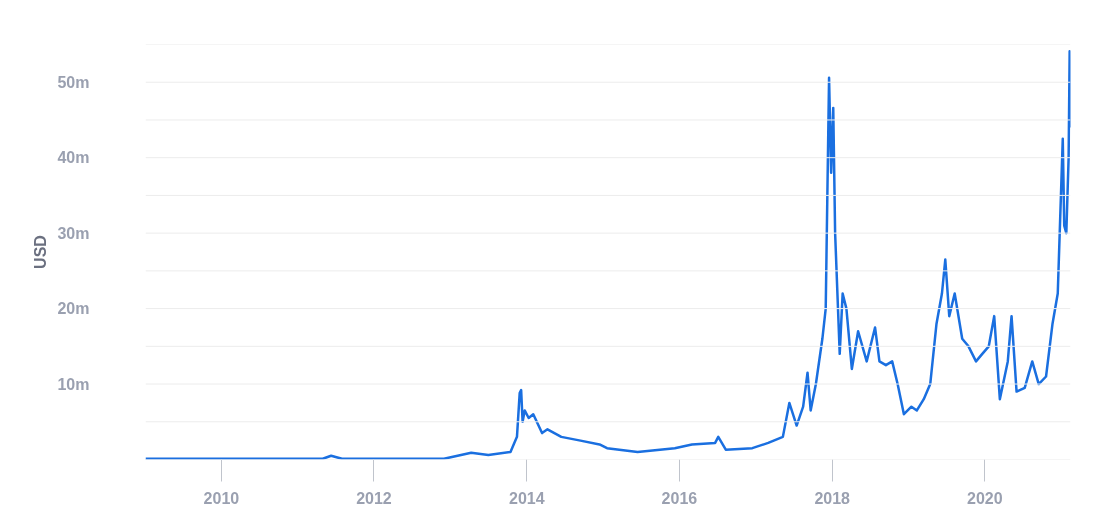  What do you see at coordinates (374, 498) in the screenshot?
I see `x-tick-label: 2012` at bounding box center [374, 498].